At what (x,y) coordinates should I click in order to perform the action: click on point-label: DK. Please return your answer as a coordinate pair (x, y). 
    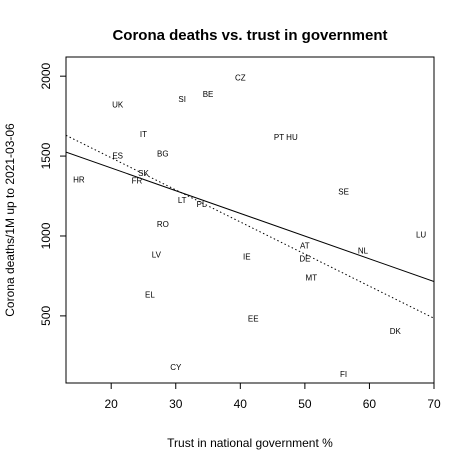
    Looking at the image, I should click on (396, 331).